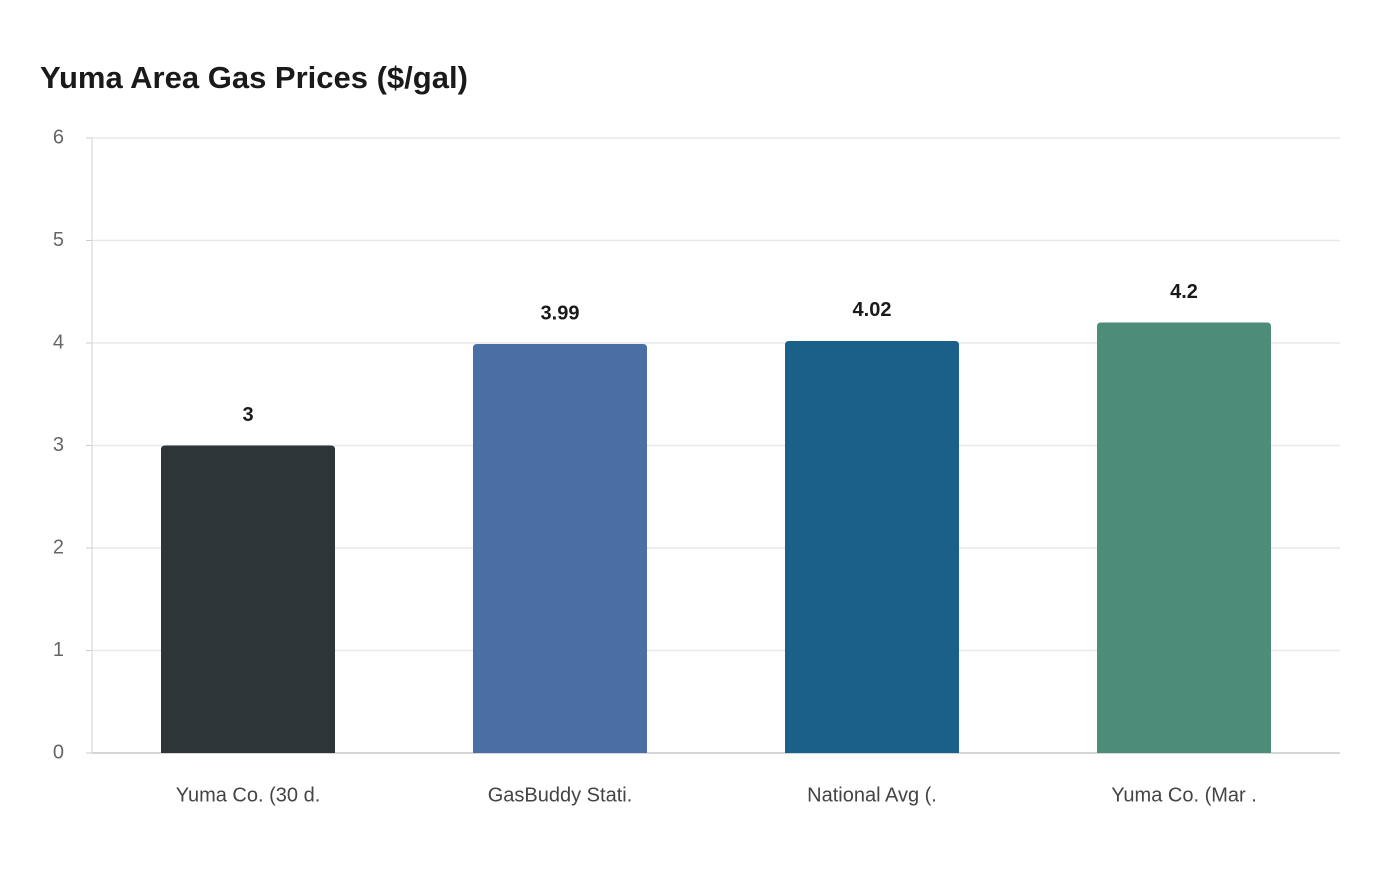 The height and width of the screenshot is (880, 1400). I want to click on value-label: 3, so click(247, 415).